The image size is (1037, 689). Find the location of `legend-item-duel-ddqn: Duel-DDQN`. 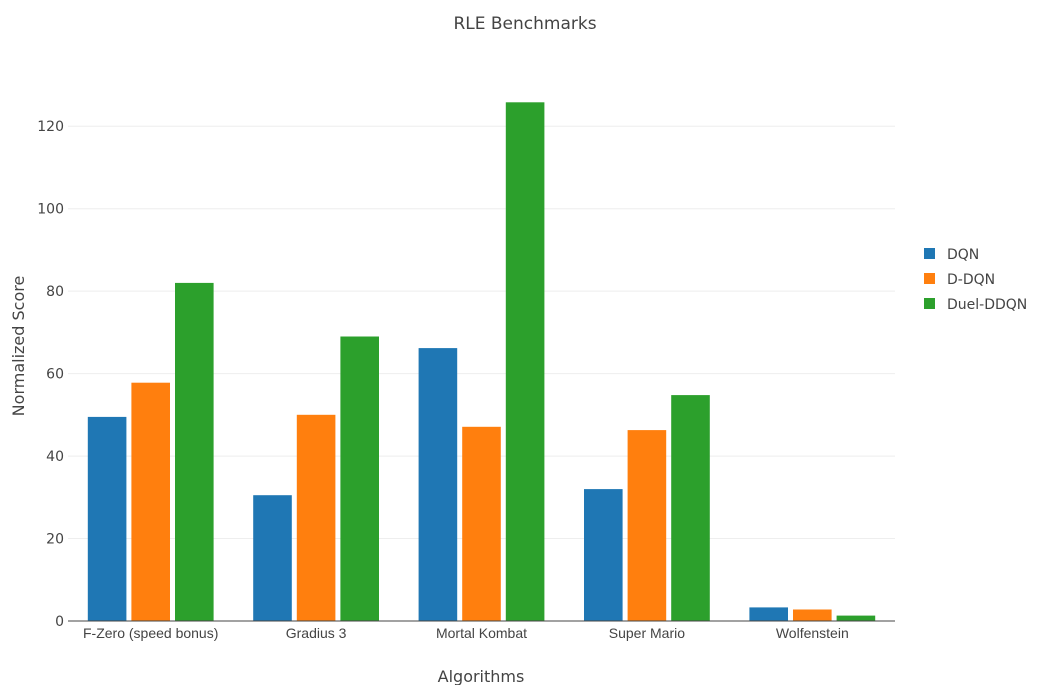

legend-item-duel-ddqn: Duel-DDQN is located at coordinates (975, 305).